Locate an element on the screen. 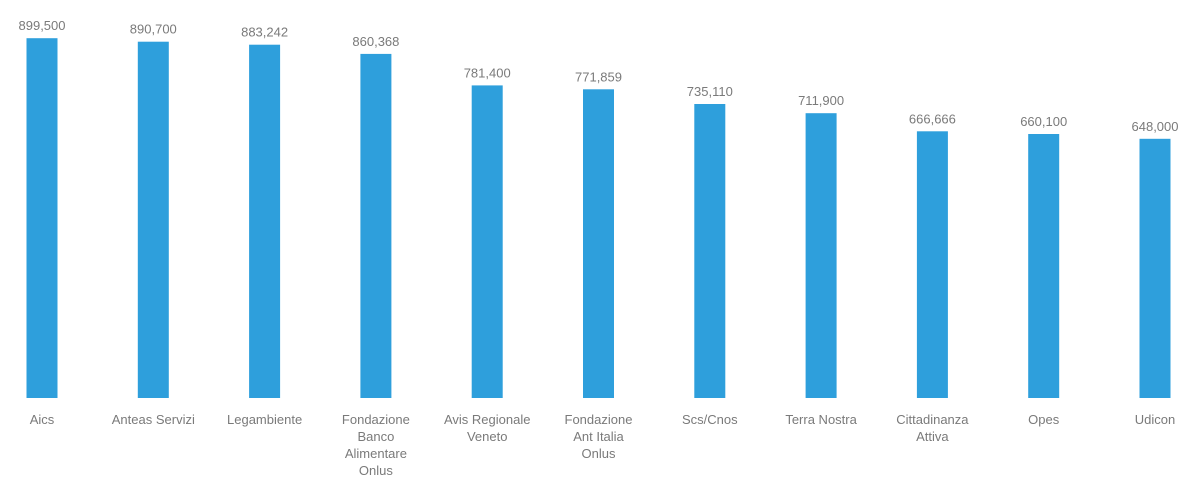 The width and height of the screenshot is (1181, 478). category-label-line: Veneto is located at coordinates (487, 436).